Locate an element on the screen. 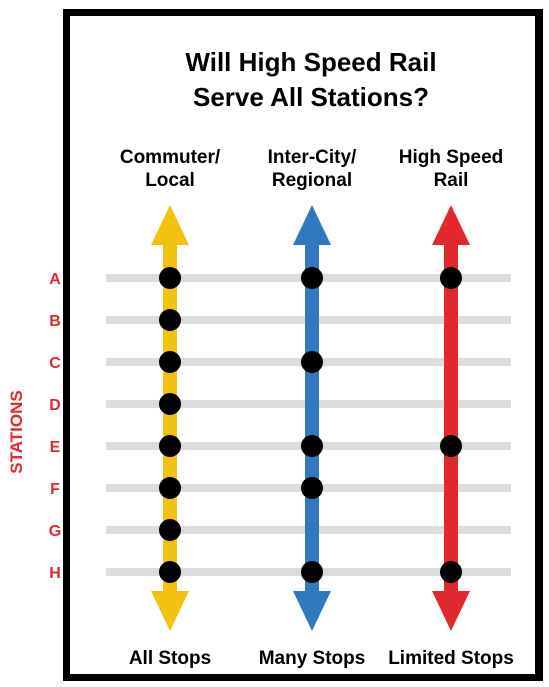 The height and width of the screenshot is (687, 549). arrow-head-down-commuter is located at coordinates (170, 611).